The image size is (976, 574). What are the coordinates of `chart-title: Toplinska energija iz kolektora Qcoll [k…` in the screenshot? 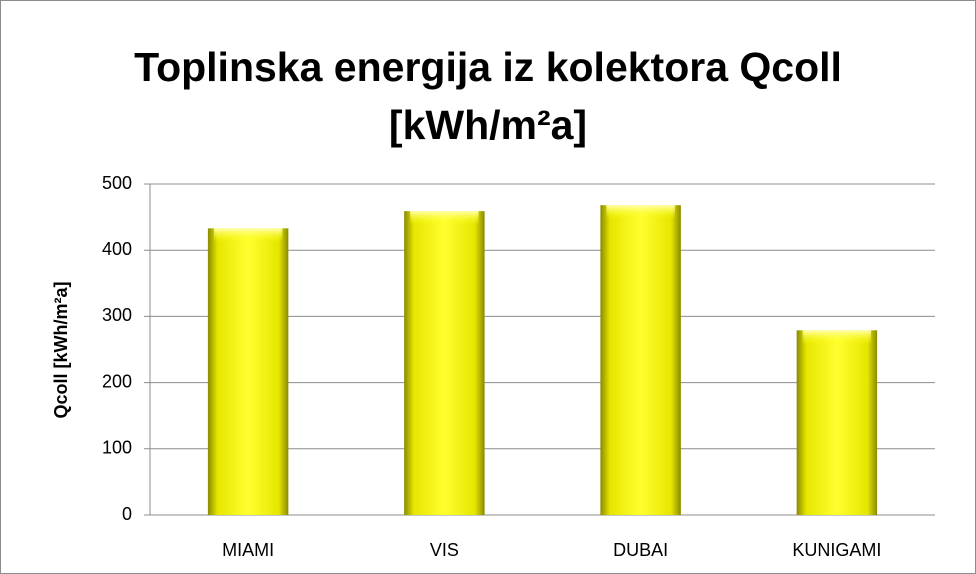 It's located at (488, 96).